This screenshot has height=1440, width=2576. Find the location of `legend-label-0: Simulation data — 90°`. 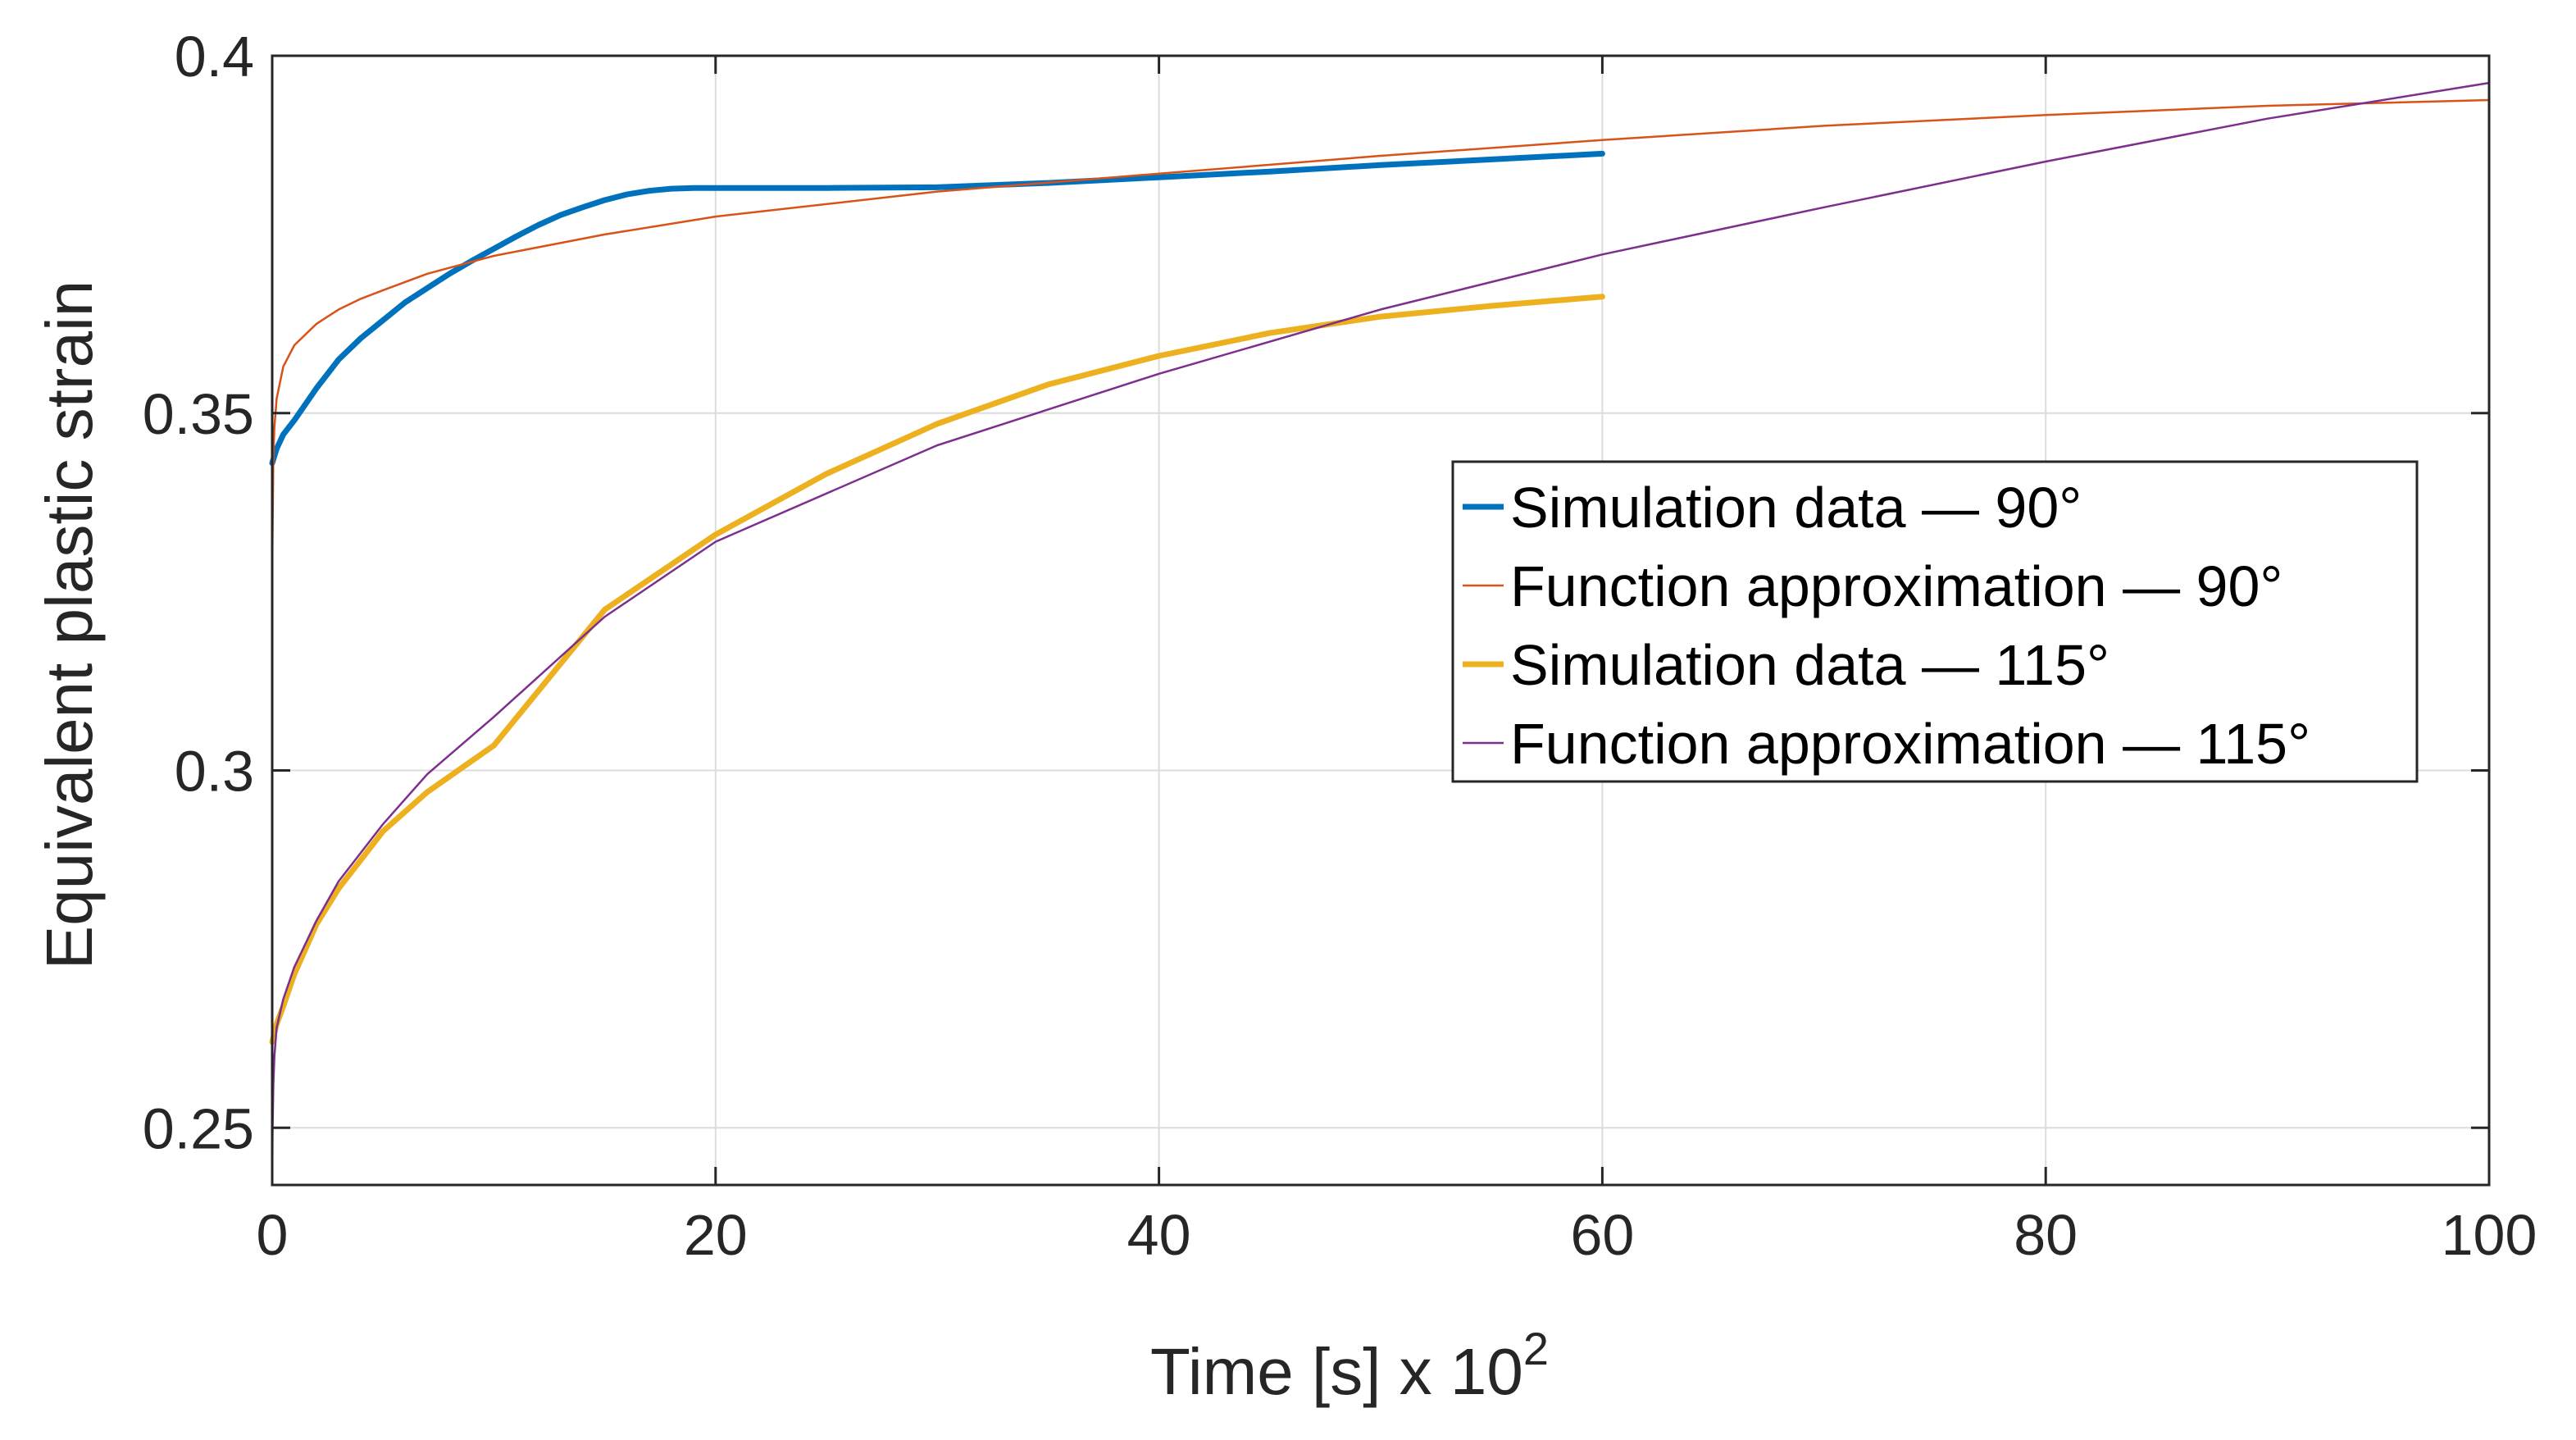

legend-label-0: Simulation data — 90° is located at coordinates (1796, 508).